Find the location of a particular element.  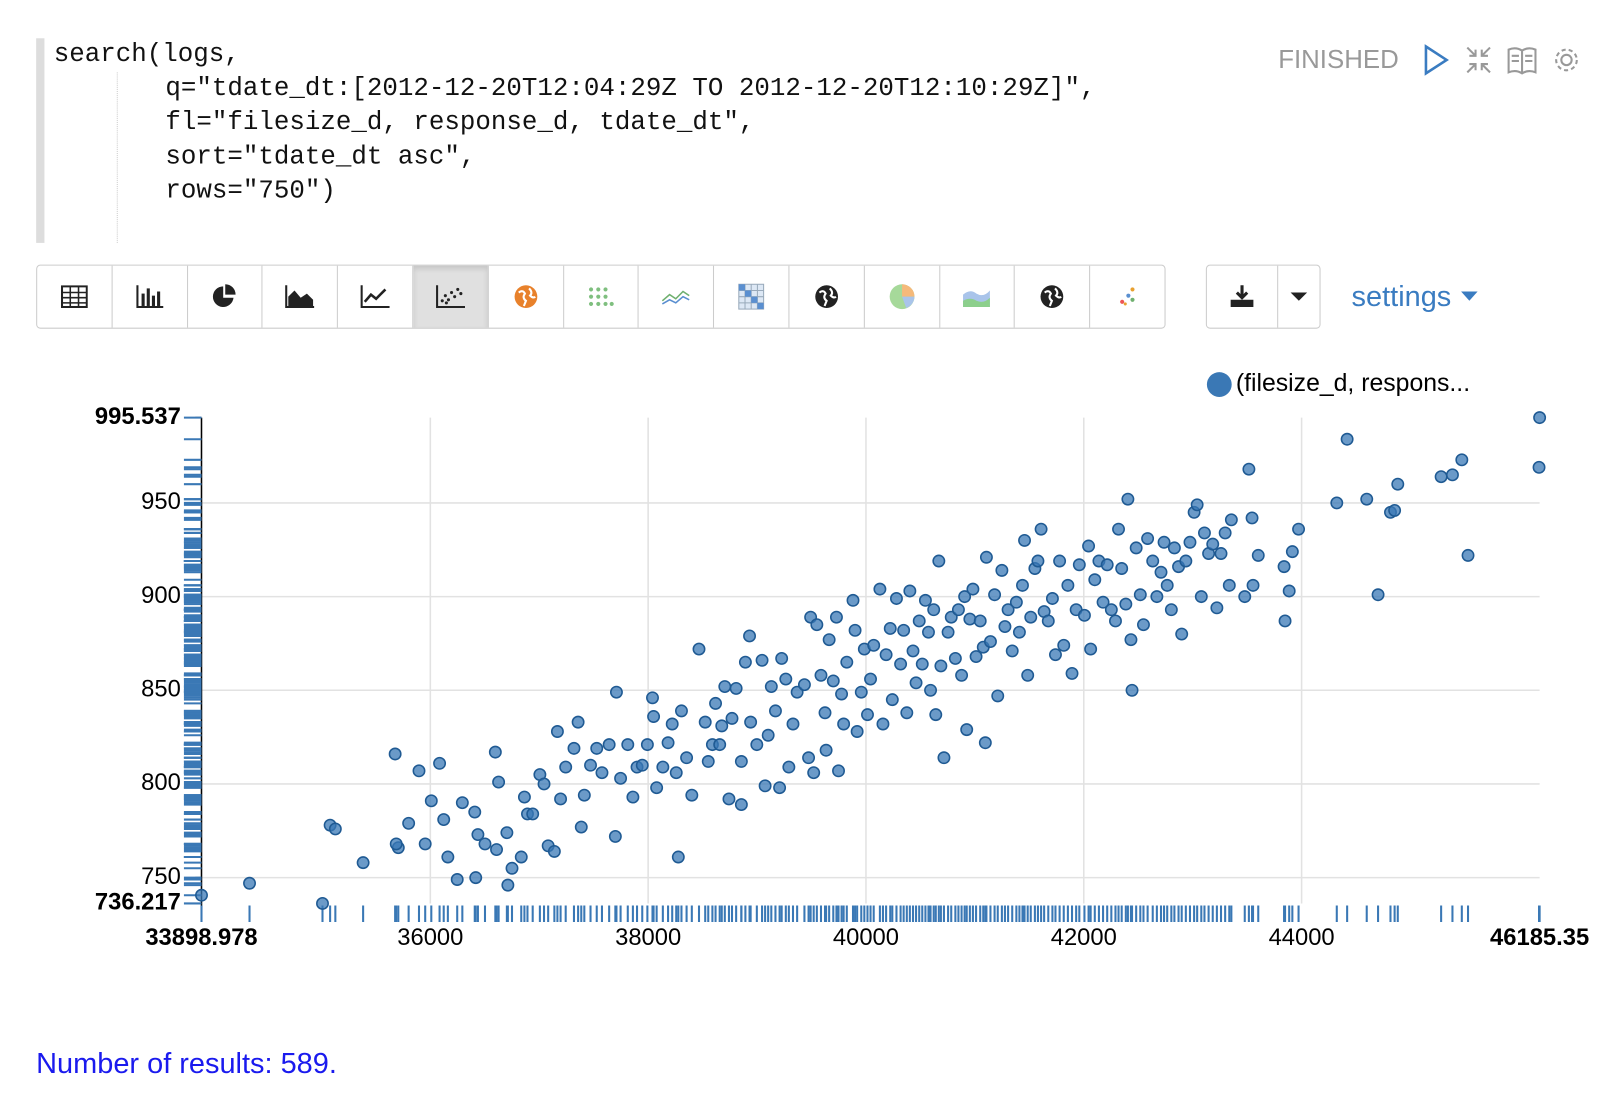

heatmap-button is located at coordinates (601, 296).